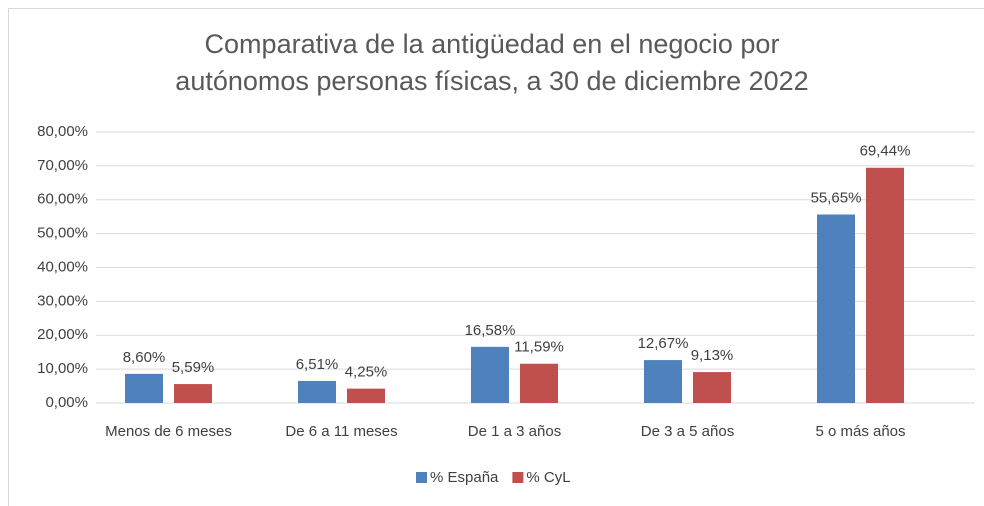 The image size is (984, 506). Describe the element at coordinates (464, 477) in the screenshot. I see `legend-label: % España` at that location.